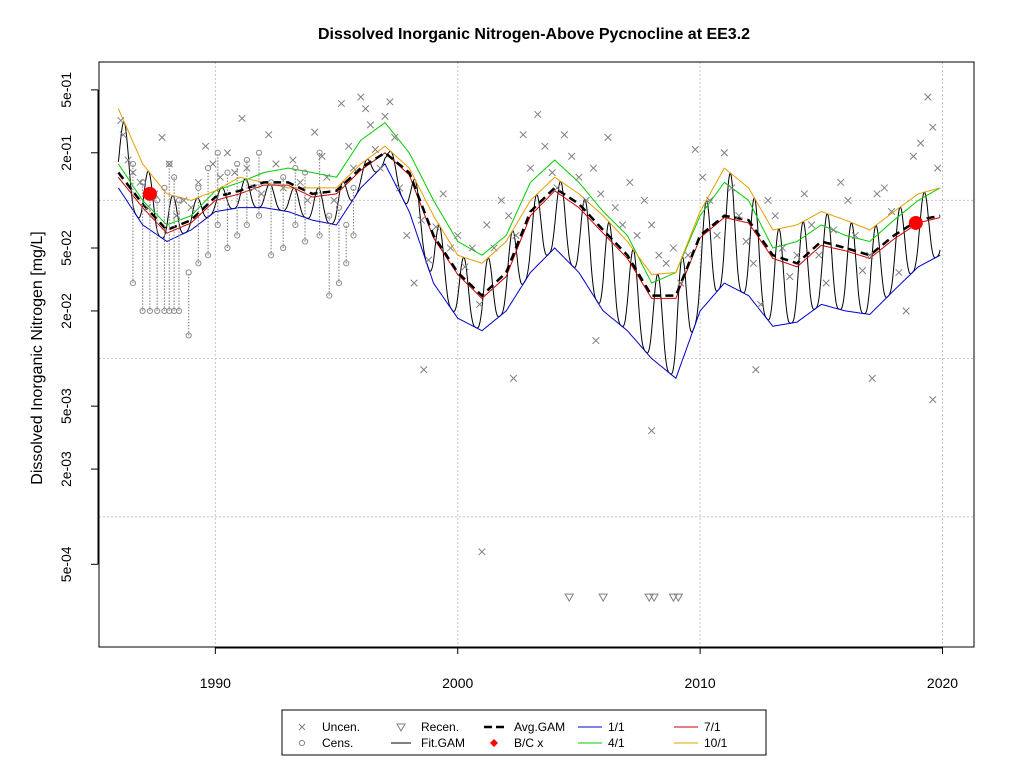  What do you see at coordinates (712, 727) in the screenshot?
I see `legend-label: 7/1` at bounding box center [712, 727].